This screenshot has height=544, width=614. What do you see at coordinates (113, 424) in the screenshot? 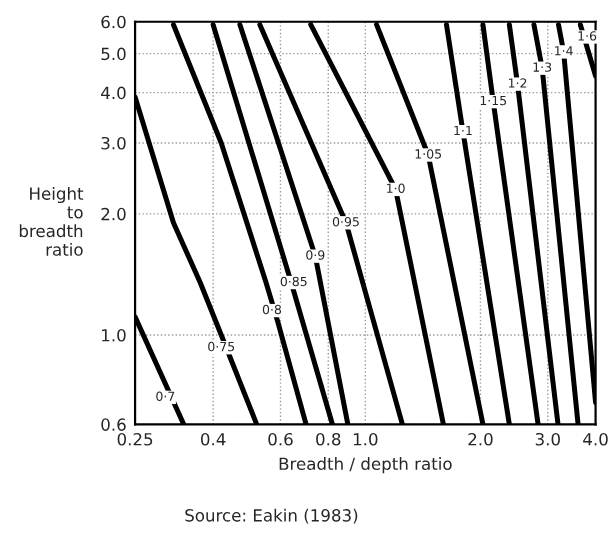
I see `y-tick-label: 0.6` at bounding box center [113, 424].